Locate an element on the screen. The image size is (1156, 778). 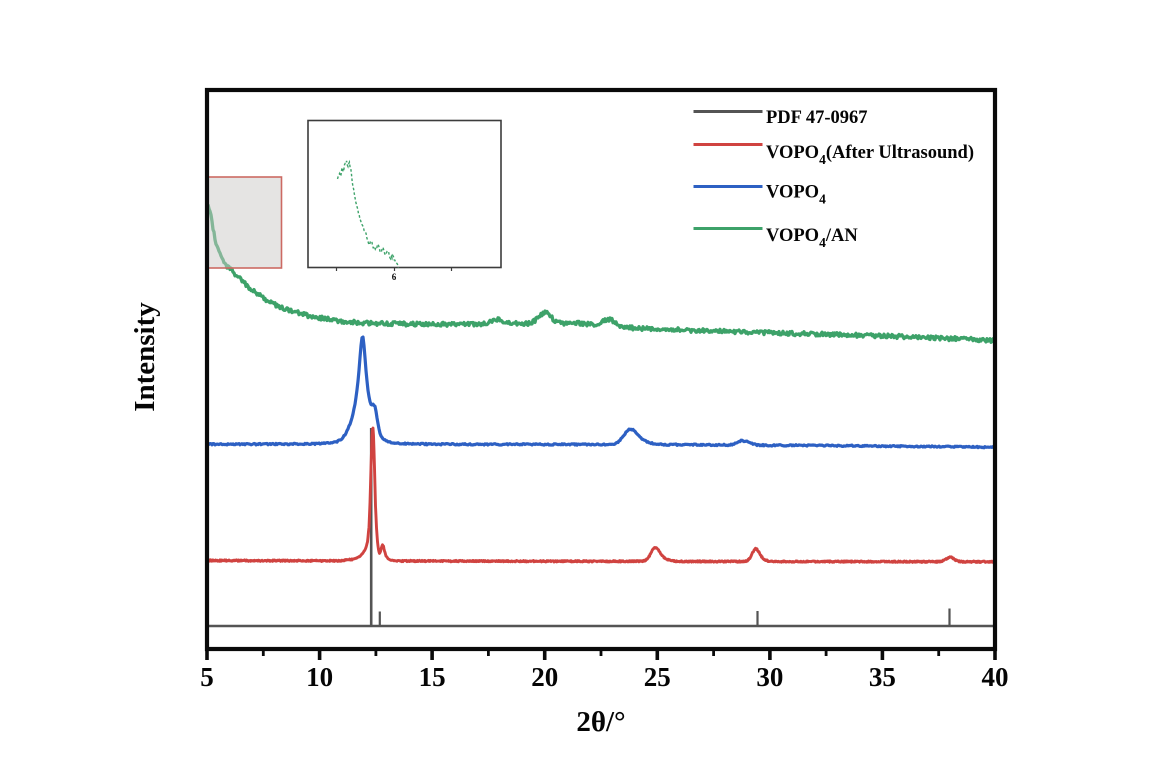
svg-text: 20 is located at coordinates (544, 677).